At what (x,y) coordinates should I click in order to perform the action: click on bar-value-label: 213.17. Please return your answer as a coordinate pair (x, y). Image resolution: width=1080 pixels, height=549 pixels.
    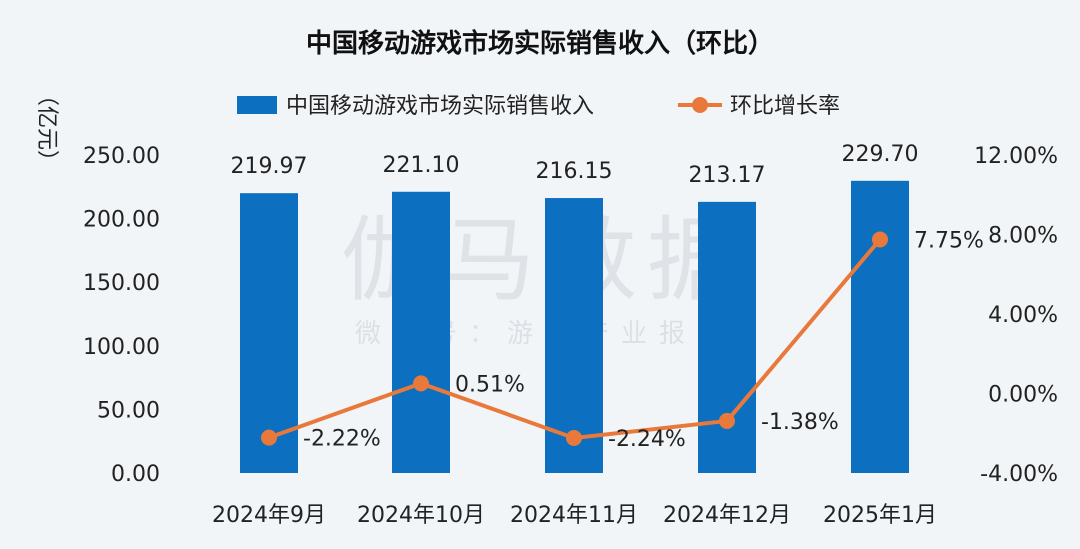
    Looking at the image, I should click on (727, 175).